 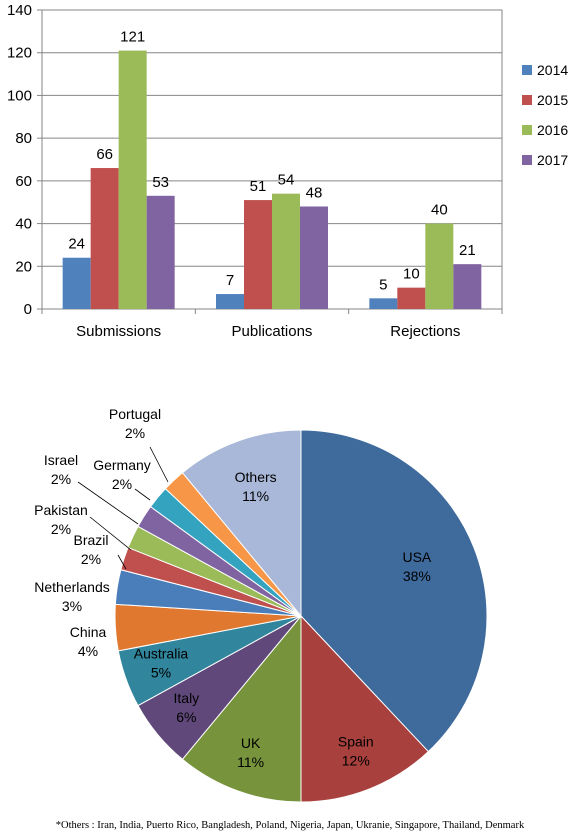 What do you see at coordinates (186, 717) in the screenshot?
I see `slice-percent: 6%` at bounding box center [186, 717].